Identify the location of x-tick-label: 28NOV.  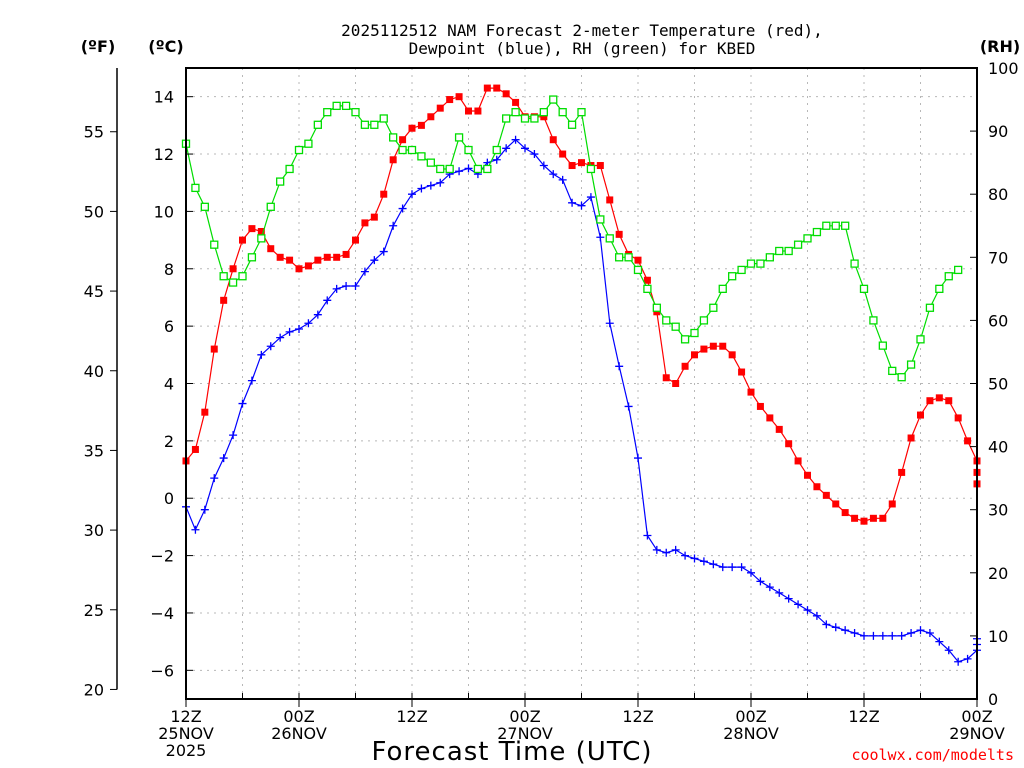
(751, 733).